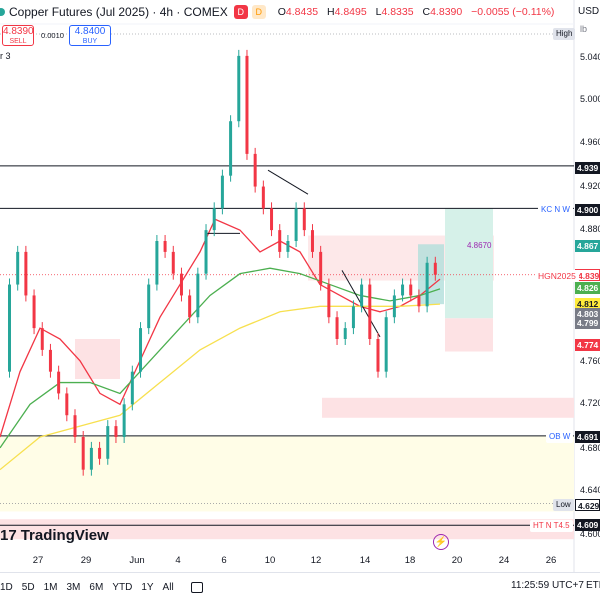 The width and height of the screenshot is (600, 601). What do you see at coordinates (590, 57) in the screenshot?
I see `price-tick: 5.040` at bounding box center [590, 57].